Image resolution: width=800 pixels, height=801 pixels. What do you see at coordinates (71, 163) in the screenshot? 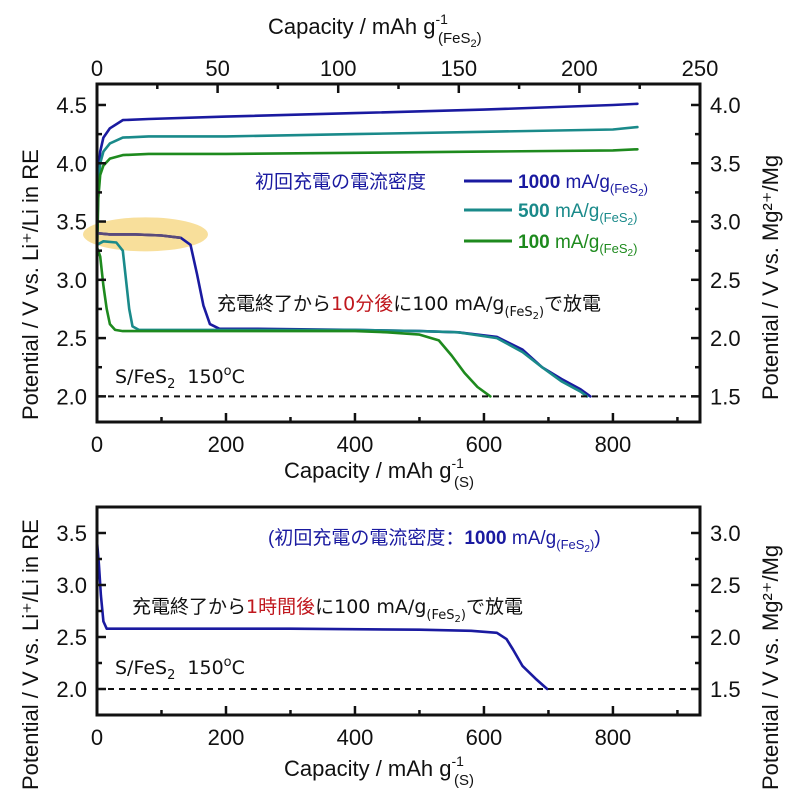
I see `y-tick-label: 4.0` at bounding box center [71, 163].